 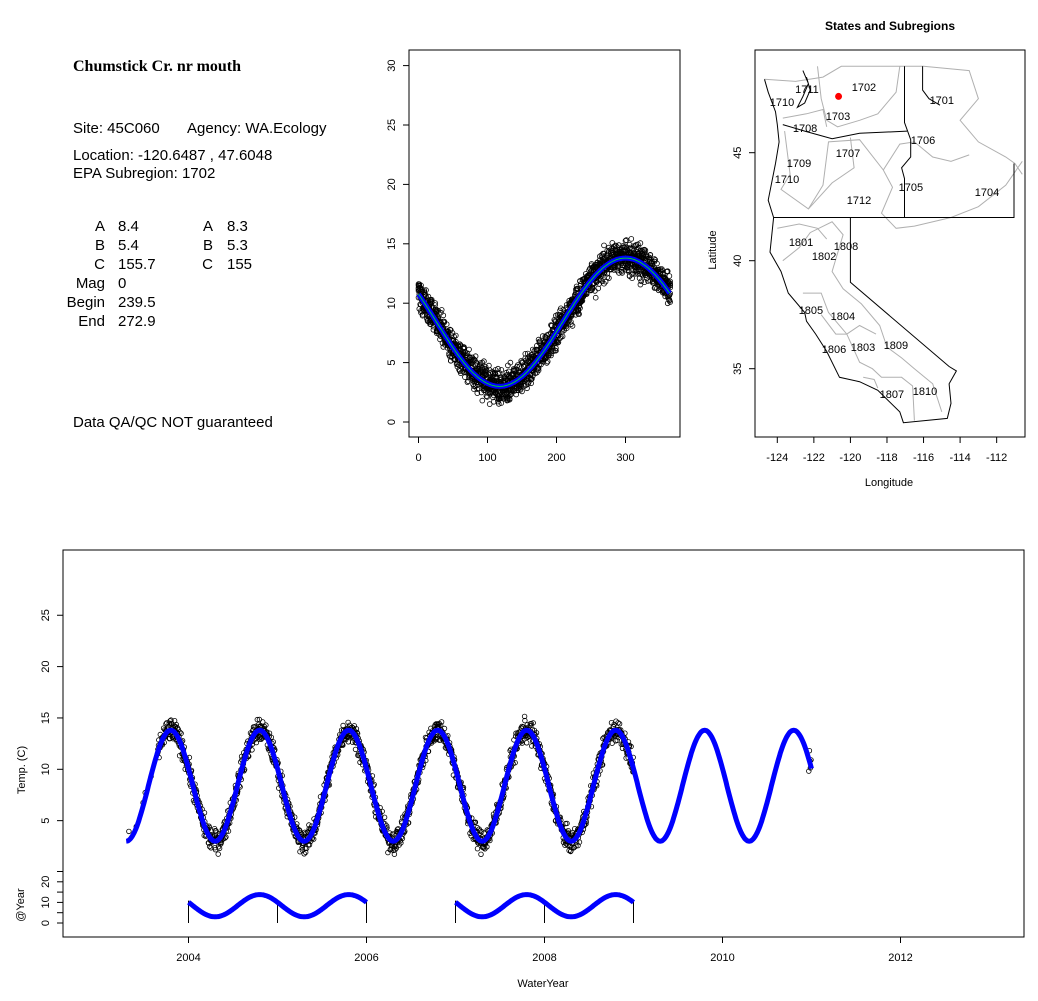 I want to click on region-label: 1703, so click(x=838, y=117).